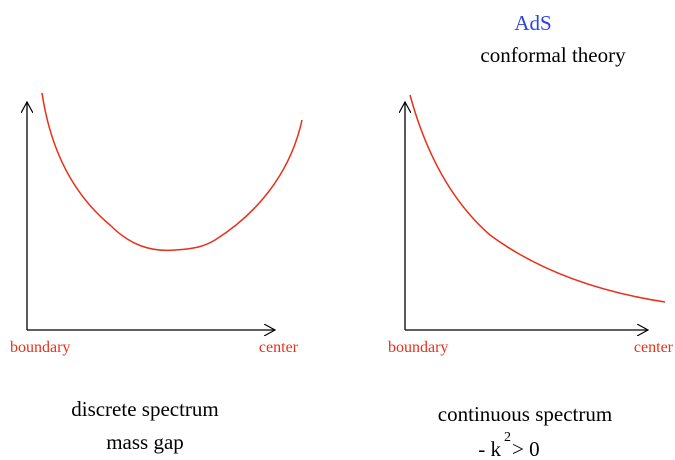 The image size is (675, 460). I want to click on curve, so click(172, 172).